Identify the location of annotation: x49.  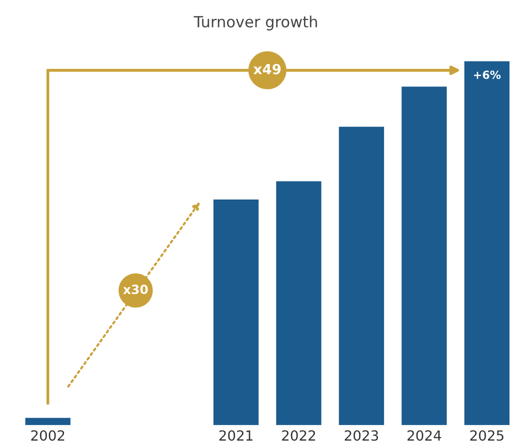
(267, 69).